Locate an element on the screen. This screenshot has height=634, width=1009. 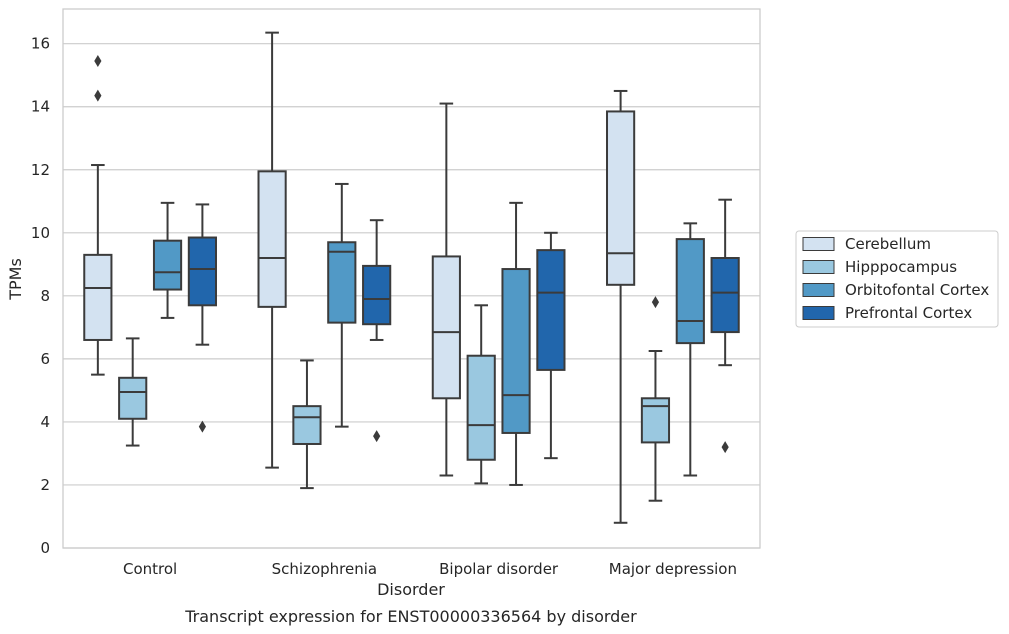
y-tick-label: 6 is located at coordinates (45, 359).